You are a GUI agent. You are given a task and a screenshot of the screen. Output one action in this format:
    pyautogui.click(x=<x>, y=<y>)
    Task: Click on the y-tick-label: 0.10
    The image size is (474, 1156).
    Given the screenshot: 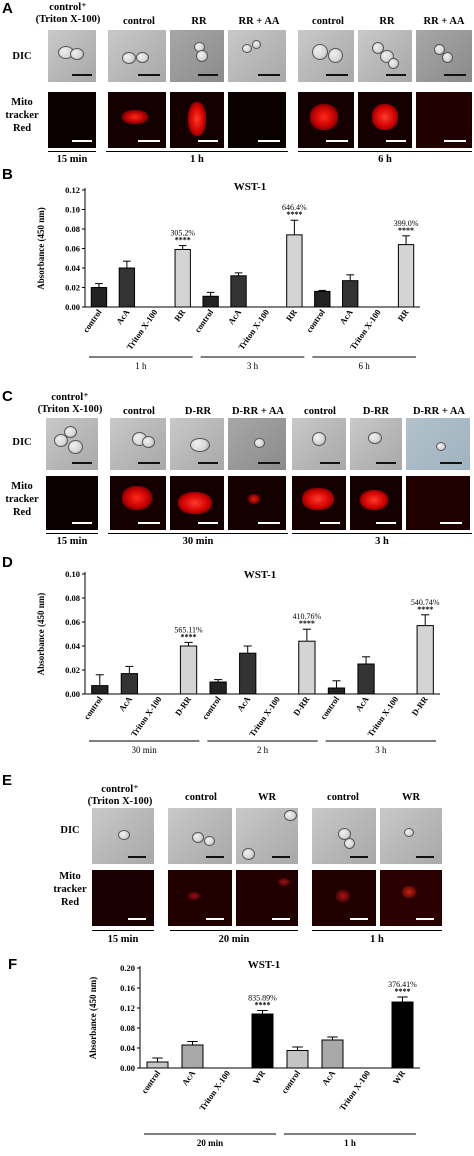 What is the action you would take?
    pyautogui.click(x=72, y=210)
    